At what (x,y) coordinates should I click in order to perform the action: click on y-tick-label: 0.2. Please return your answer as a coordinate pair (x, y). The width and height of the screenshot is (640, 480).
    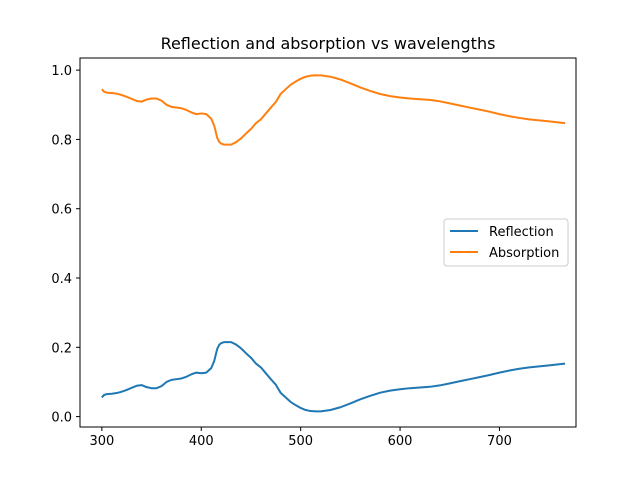
    Looking at the image, I should click on (61, 348).